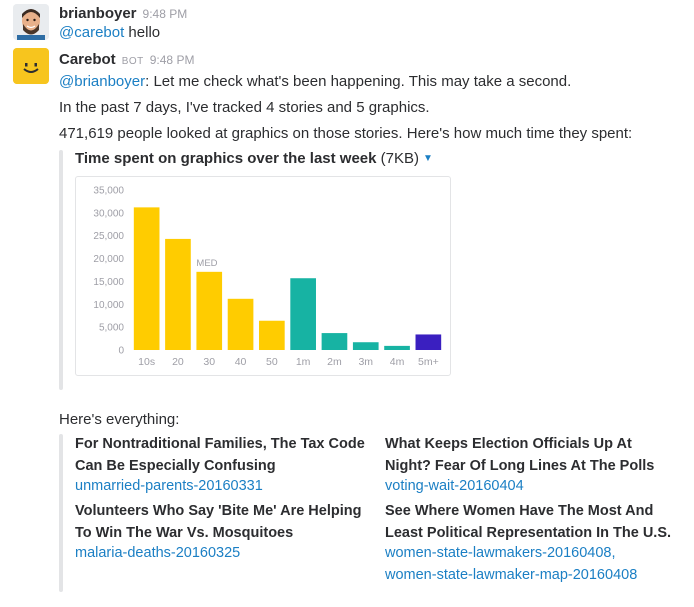 Image resolution: width=694 pixels, height=607 pixels. I want to click on story-link: women-state-lawmaker-map-20160408, so click(511, 575).